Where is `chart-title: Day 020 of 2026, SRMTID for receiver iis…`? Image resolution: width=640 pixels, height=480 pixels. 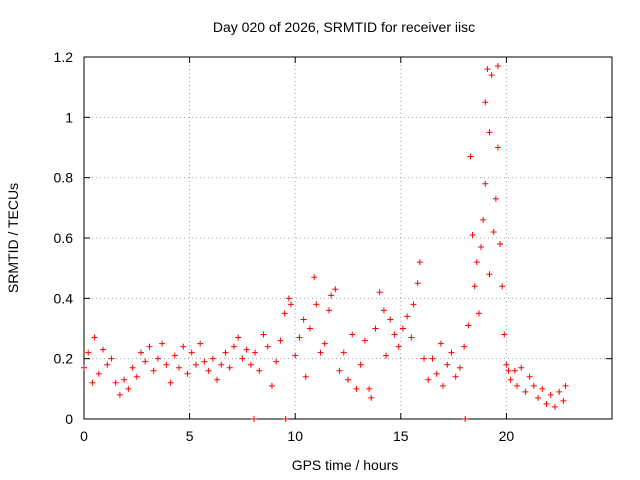
chart-title: Day 020 of 2026, SRMTID for receiver iis… is located at coordinates (344, 27).